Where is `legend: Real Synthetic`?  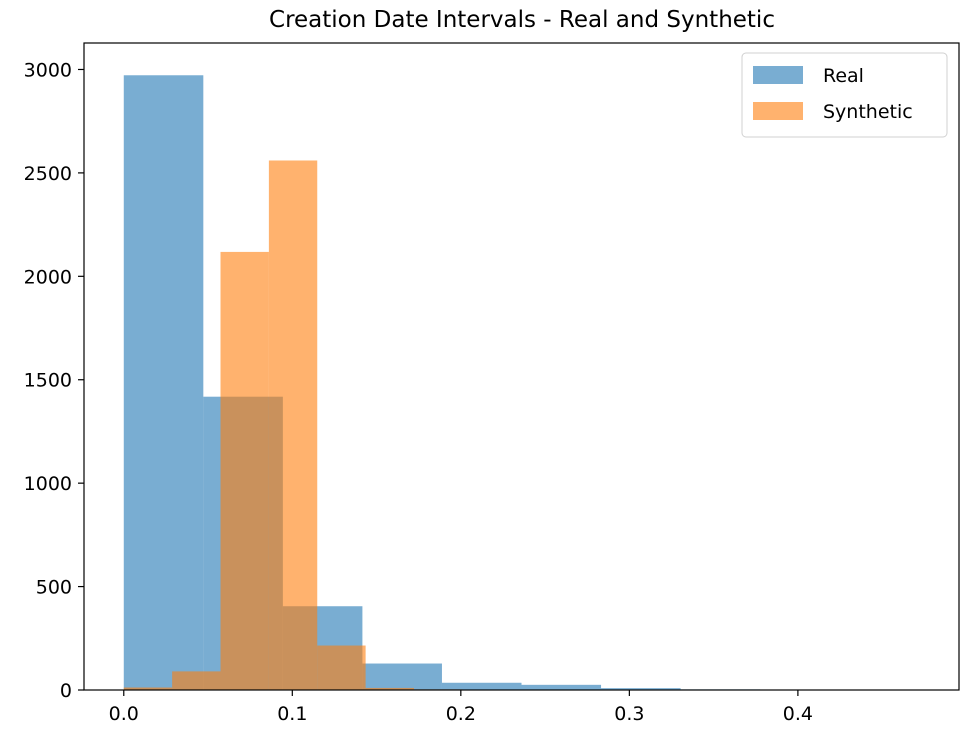 legend: Real Synthetic is located at coordinates (844, 95).